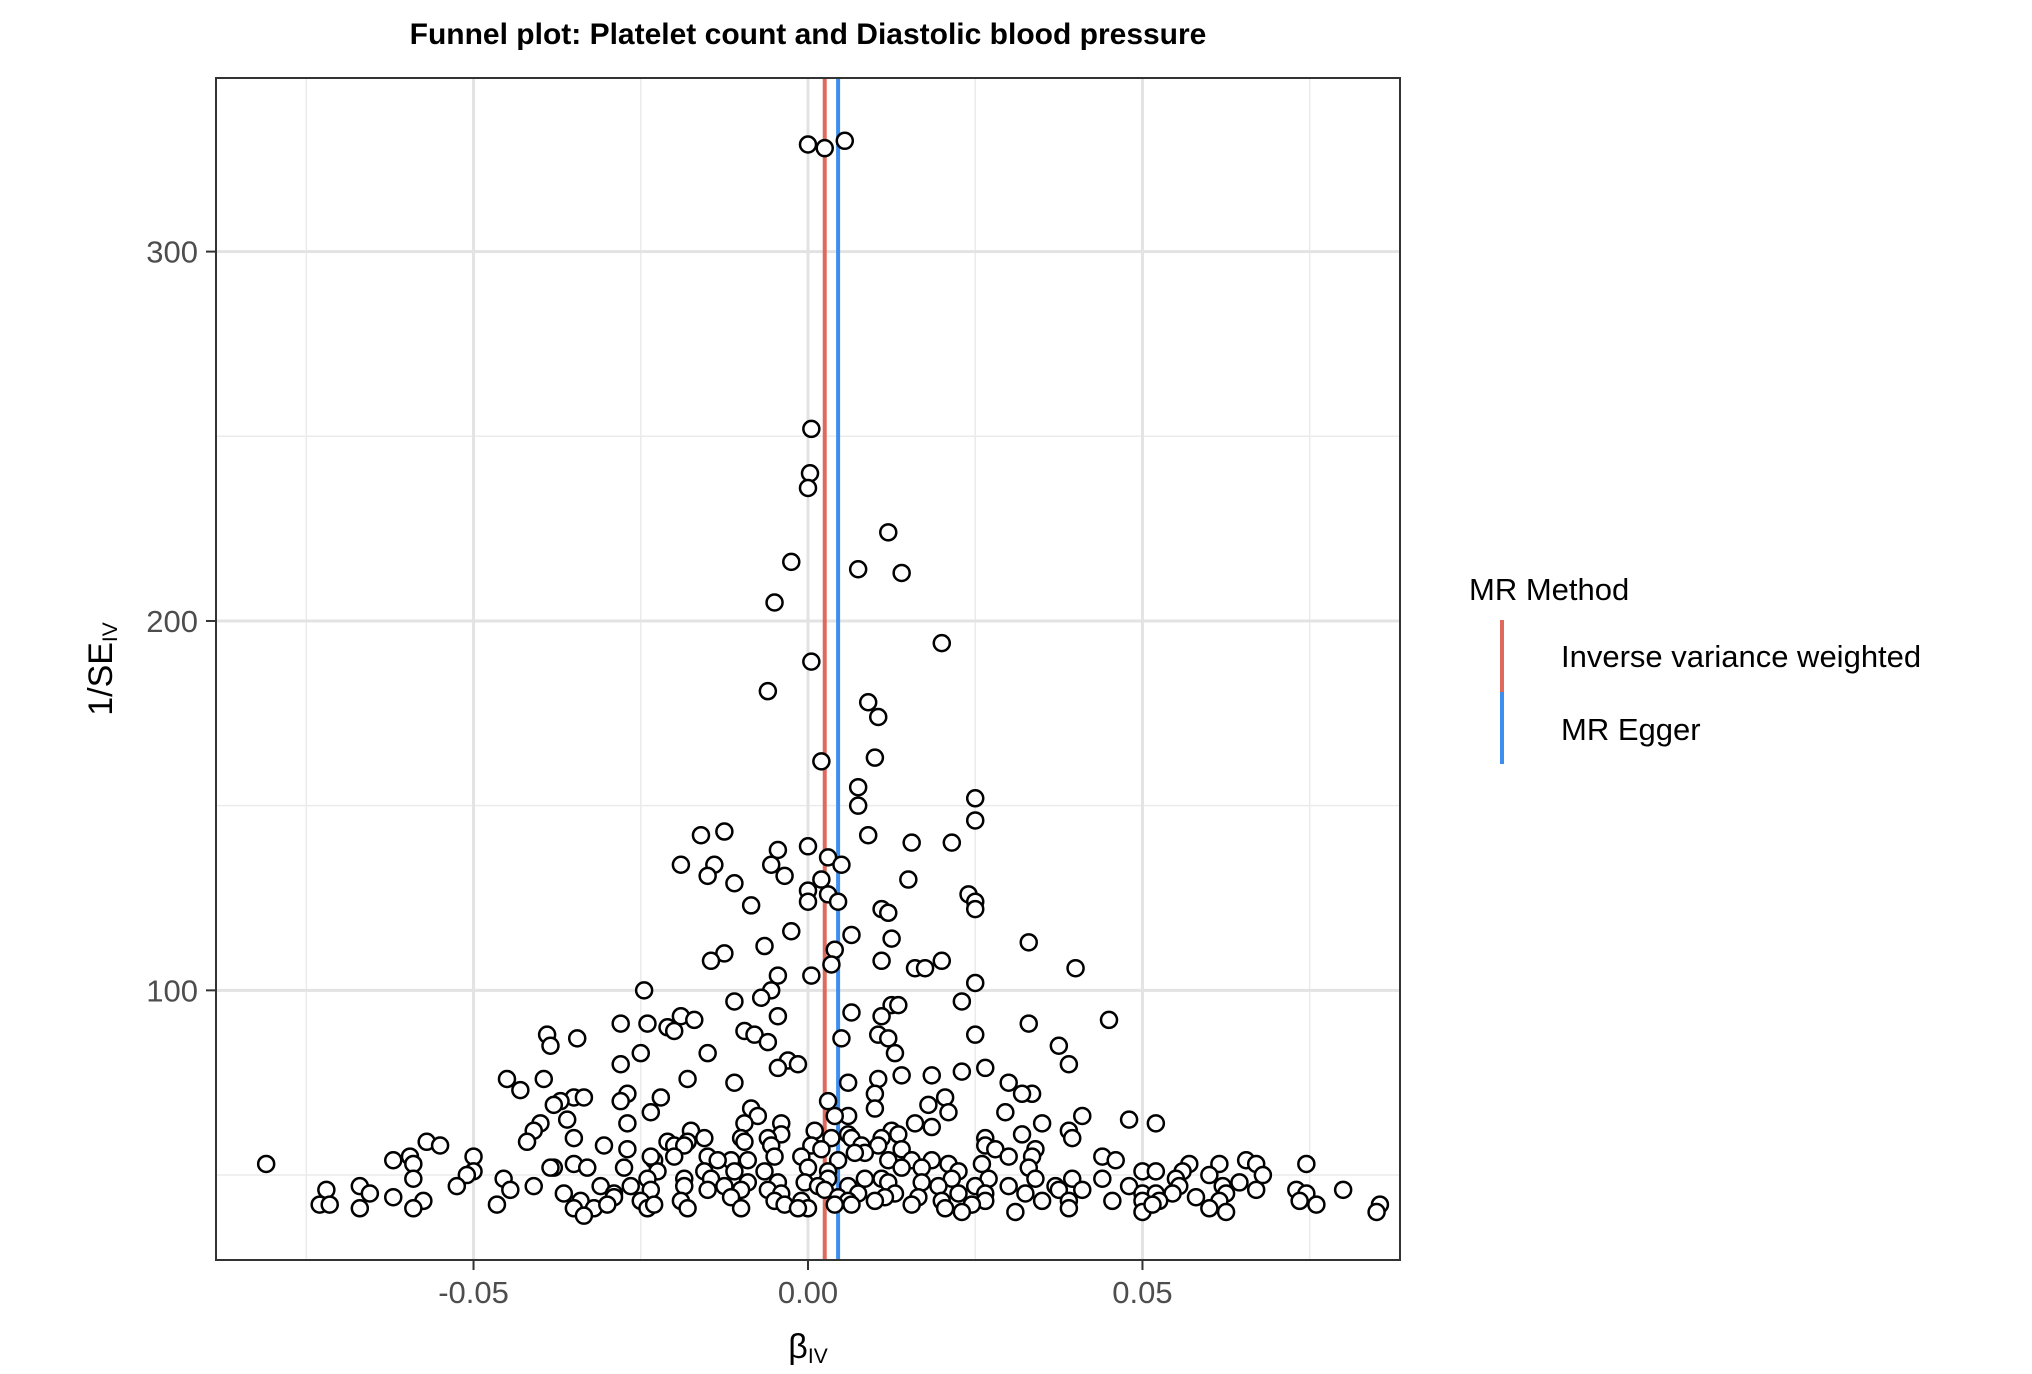 The width and height of the screenshot is (2032, 1374). I want to click on x-axis-title-subscript: IV, so click(818, 1356).